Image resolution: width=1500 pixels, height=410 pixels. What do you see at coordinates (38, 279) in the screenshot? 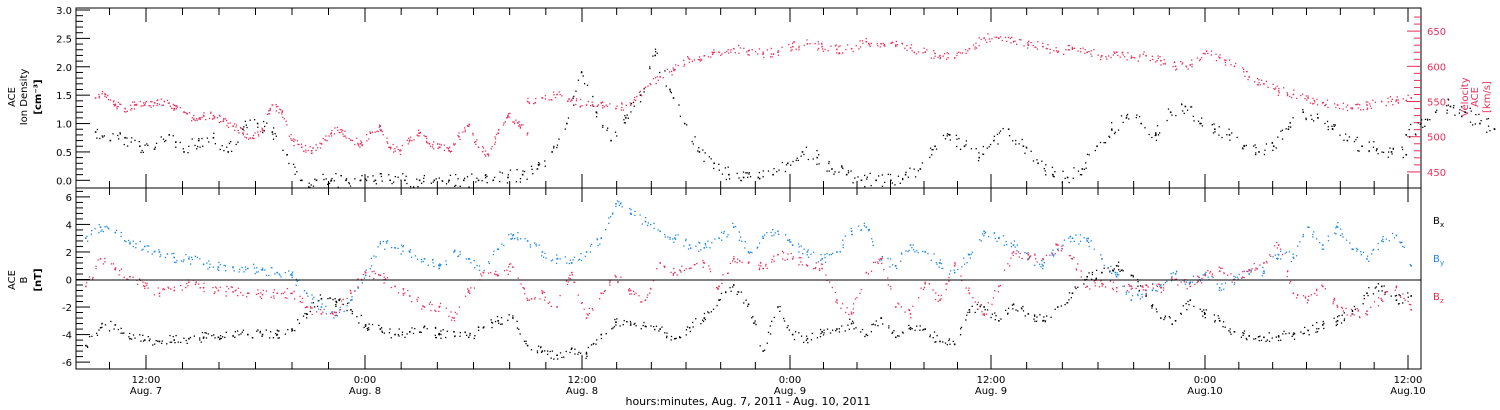
I see `b-axis-label-line3: [nT]` at bounding box center [38, 279].